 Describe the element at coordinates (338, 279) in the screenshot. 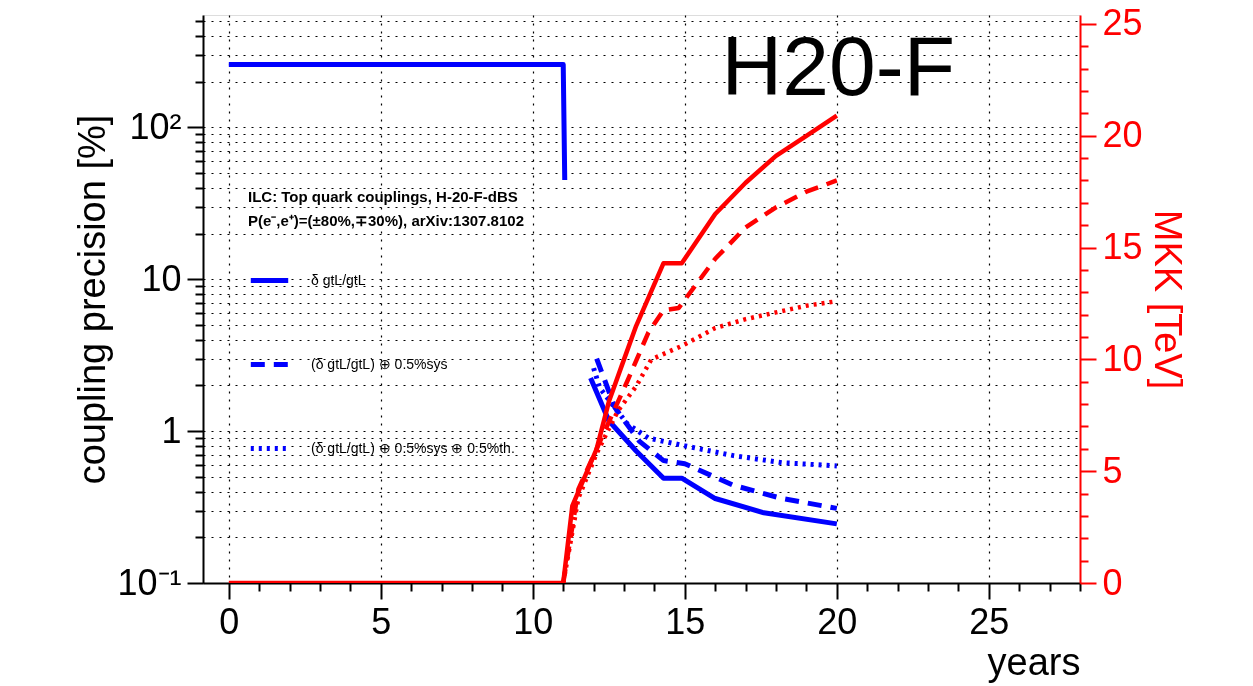

I see `legend-label: δ gtL/gtL` at that location.